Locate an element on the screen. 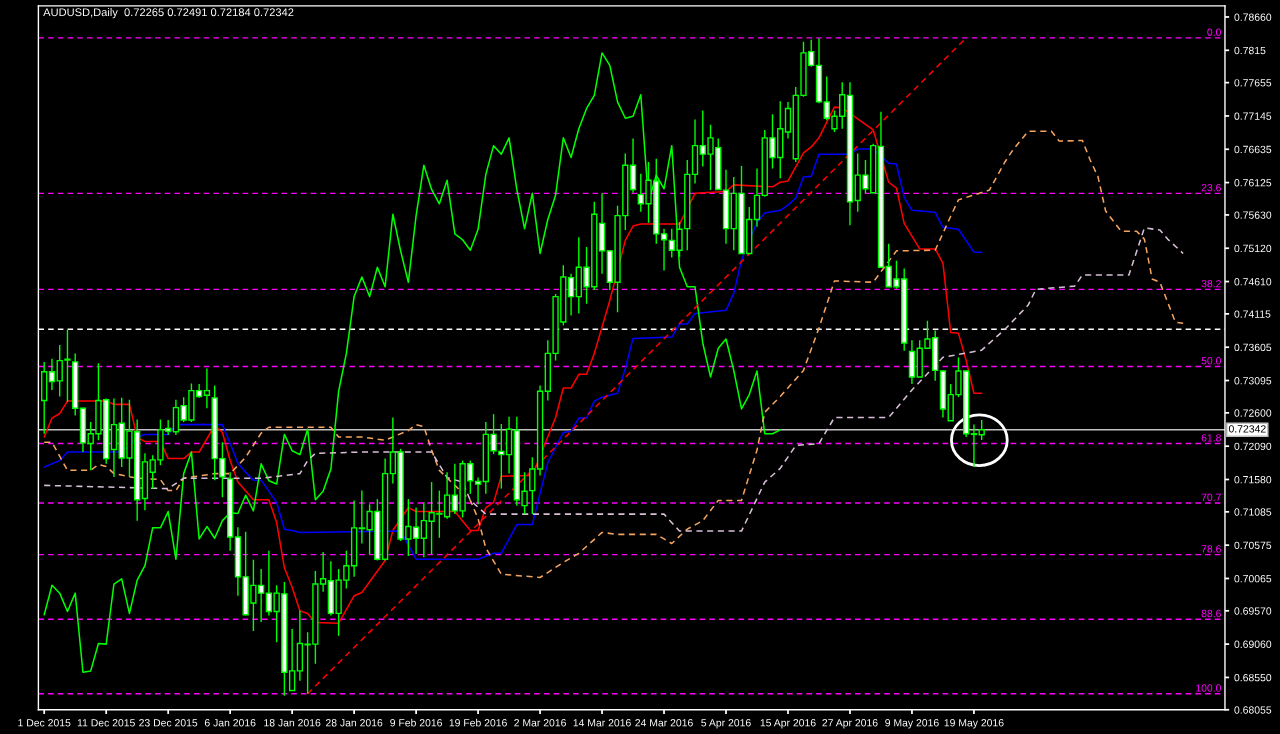 The image size is (1280, 734). annotation: 61.8 is located at coordinates (1211, 438).